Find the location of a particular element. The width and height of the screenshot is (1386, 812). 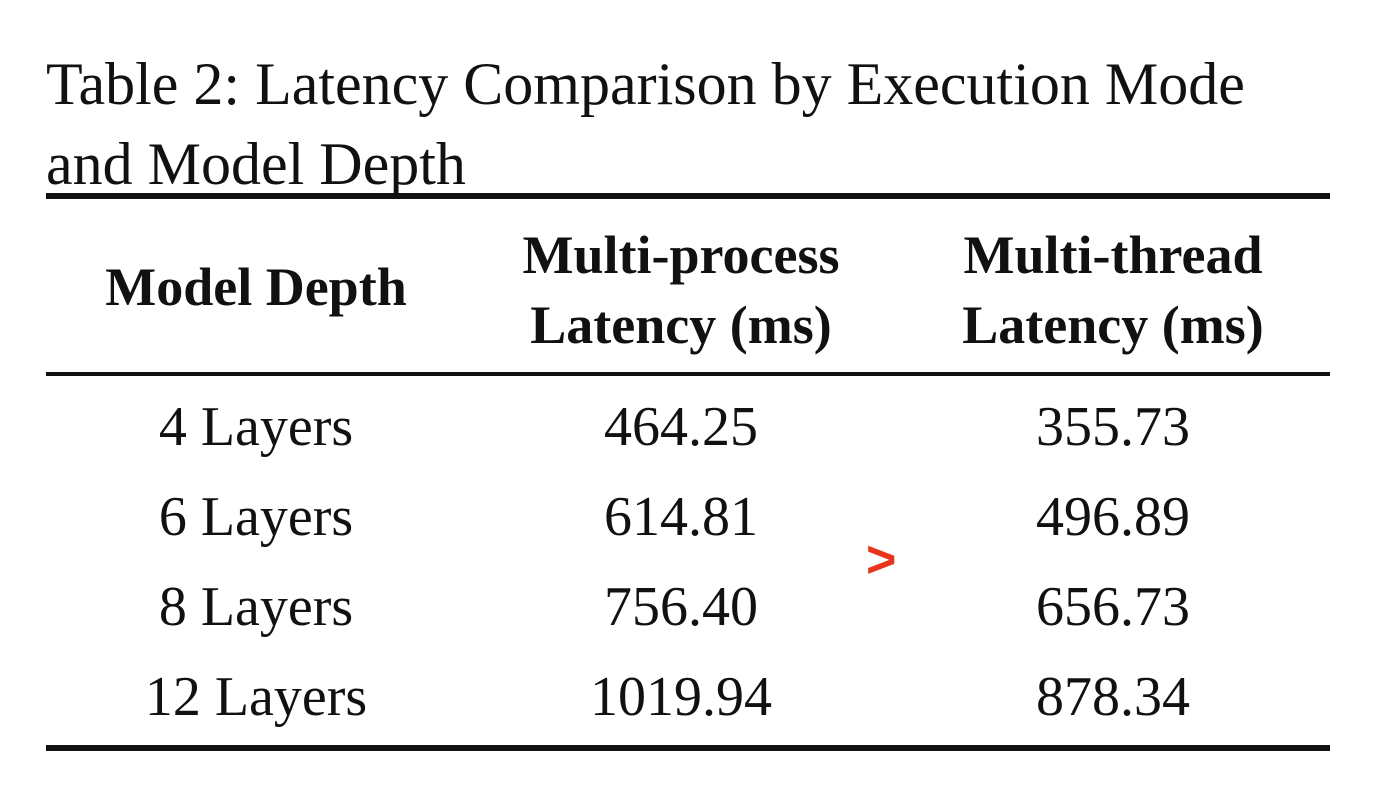

table-row: 4 Layers 464.25 355.73 is located at coordinates (688, 427).